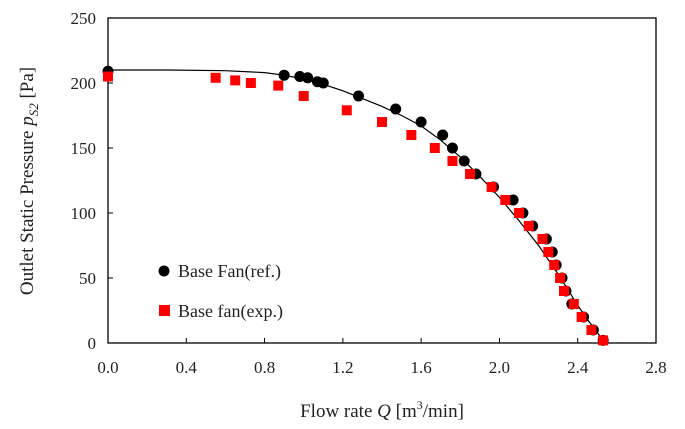 The width and height of the screenshot is (685, 429). Describe the element at coordinates (229, 271) in the screenshot. I see `legend-label-ref: Base Fan(ref.)` at that location.